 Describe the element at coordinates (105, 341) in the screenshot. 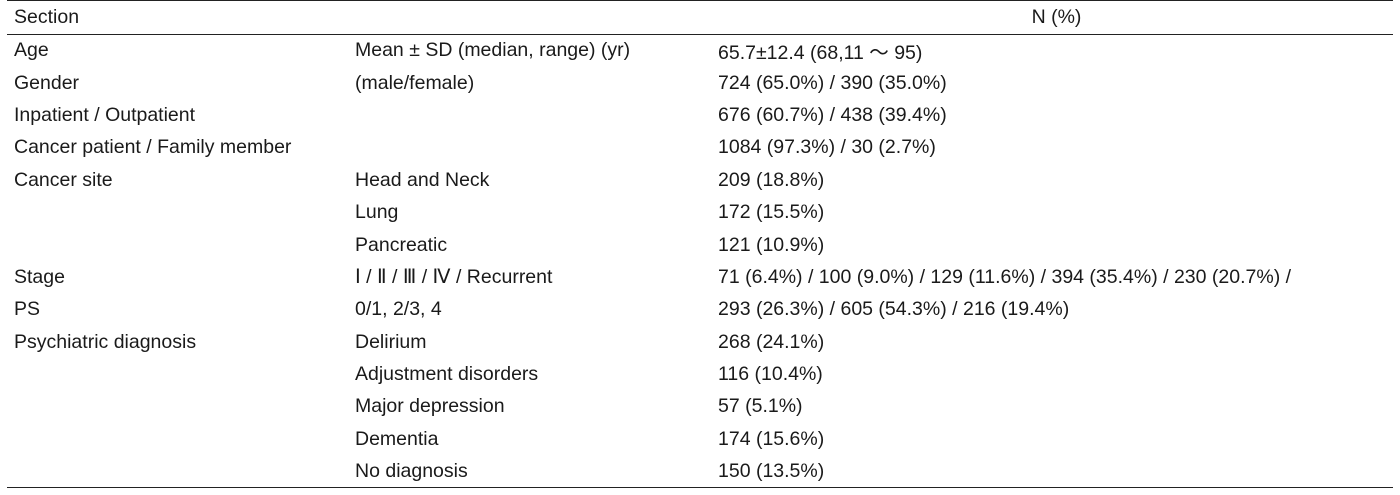

I see `row-section: Psychiatric diagnosis` at that location.